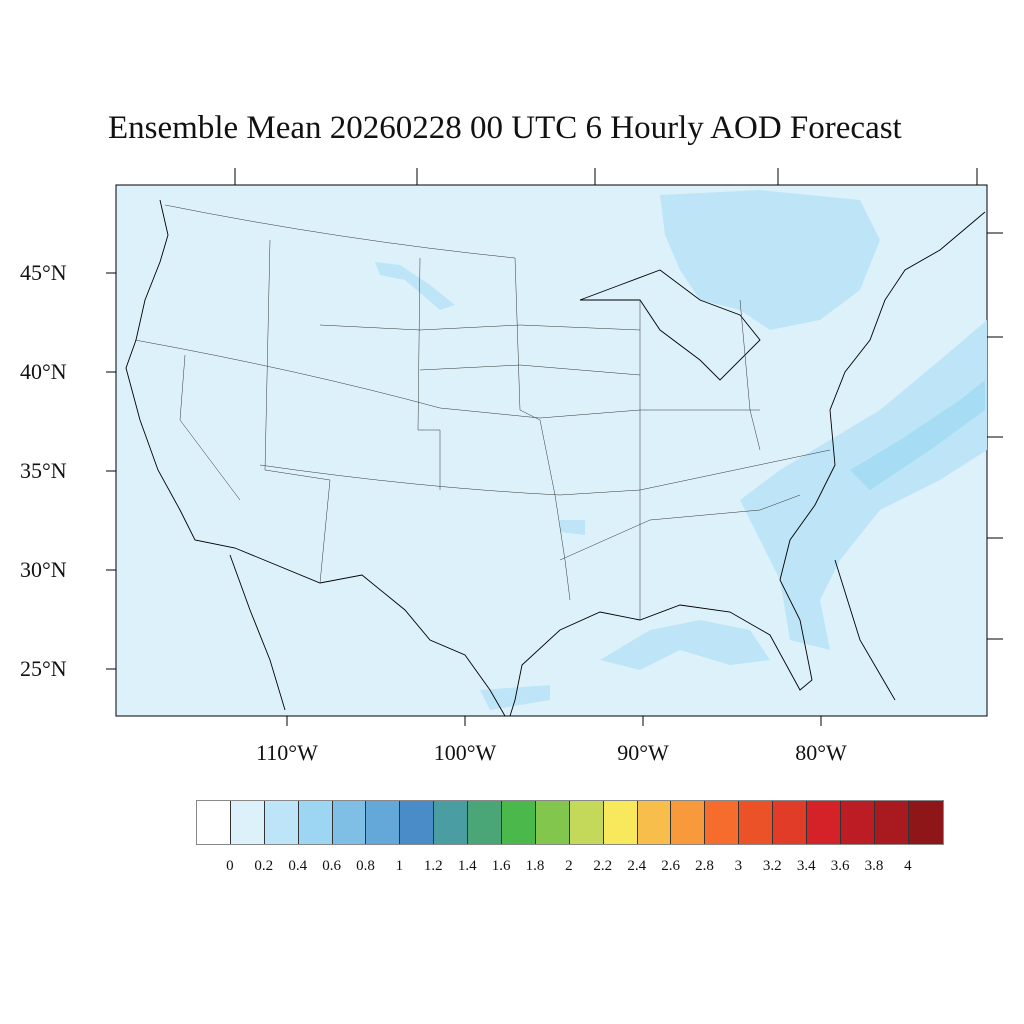 The image size is (1024, 1024). Describe the element at coordinates (43, 668) in the screenshot. I see `lat-label-25n: 25°N` at that location.